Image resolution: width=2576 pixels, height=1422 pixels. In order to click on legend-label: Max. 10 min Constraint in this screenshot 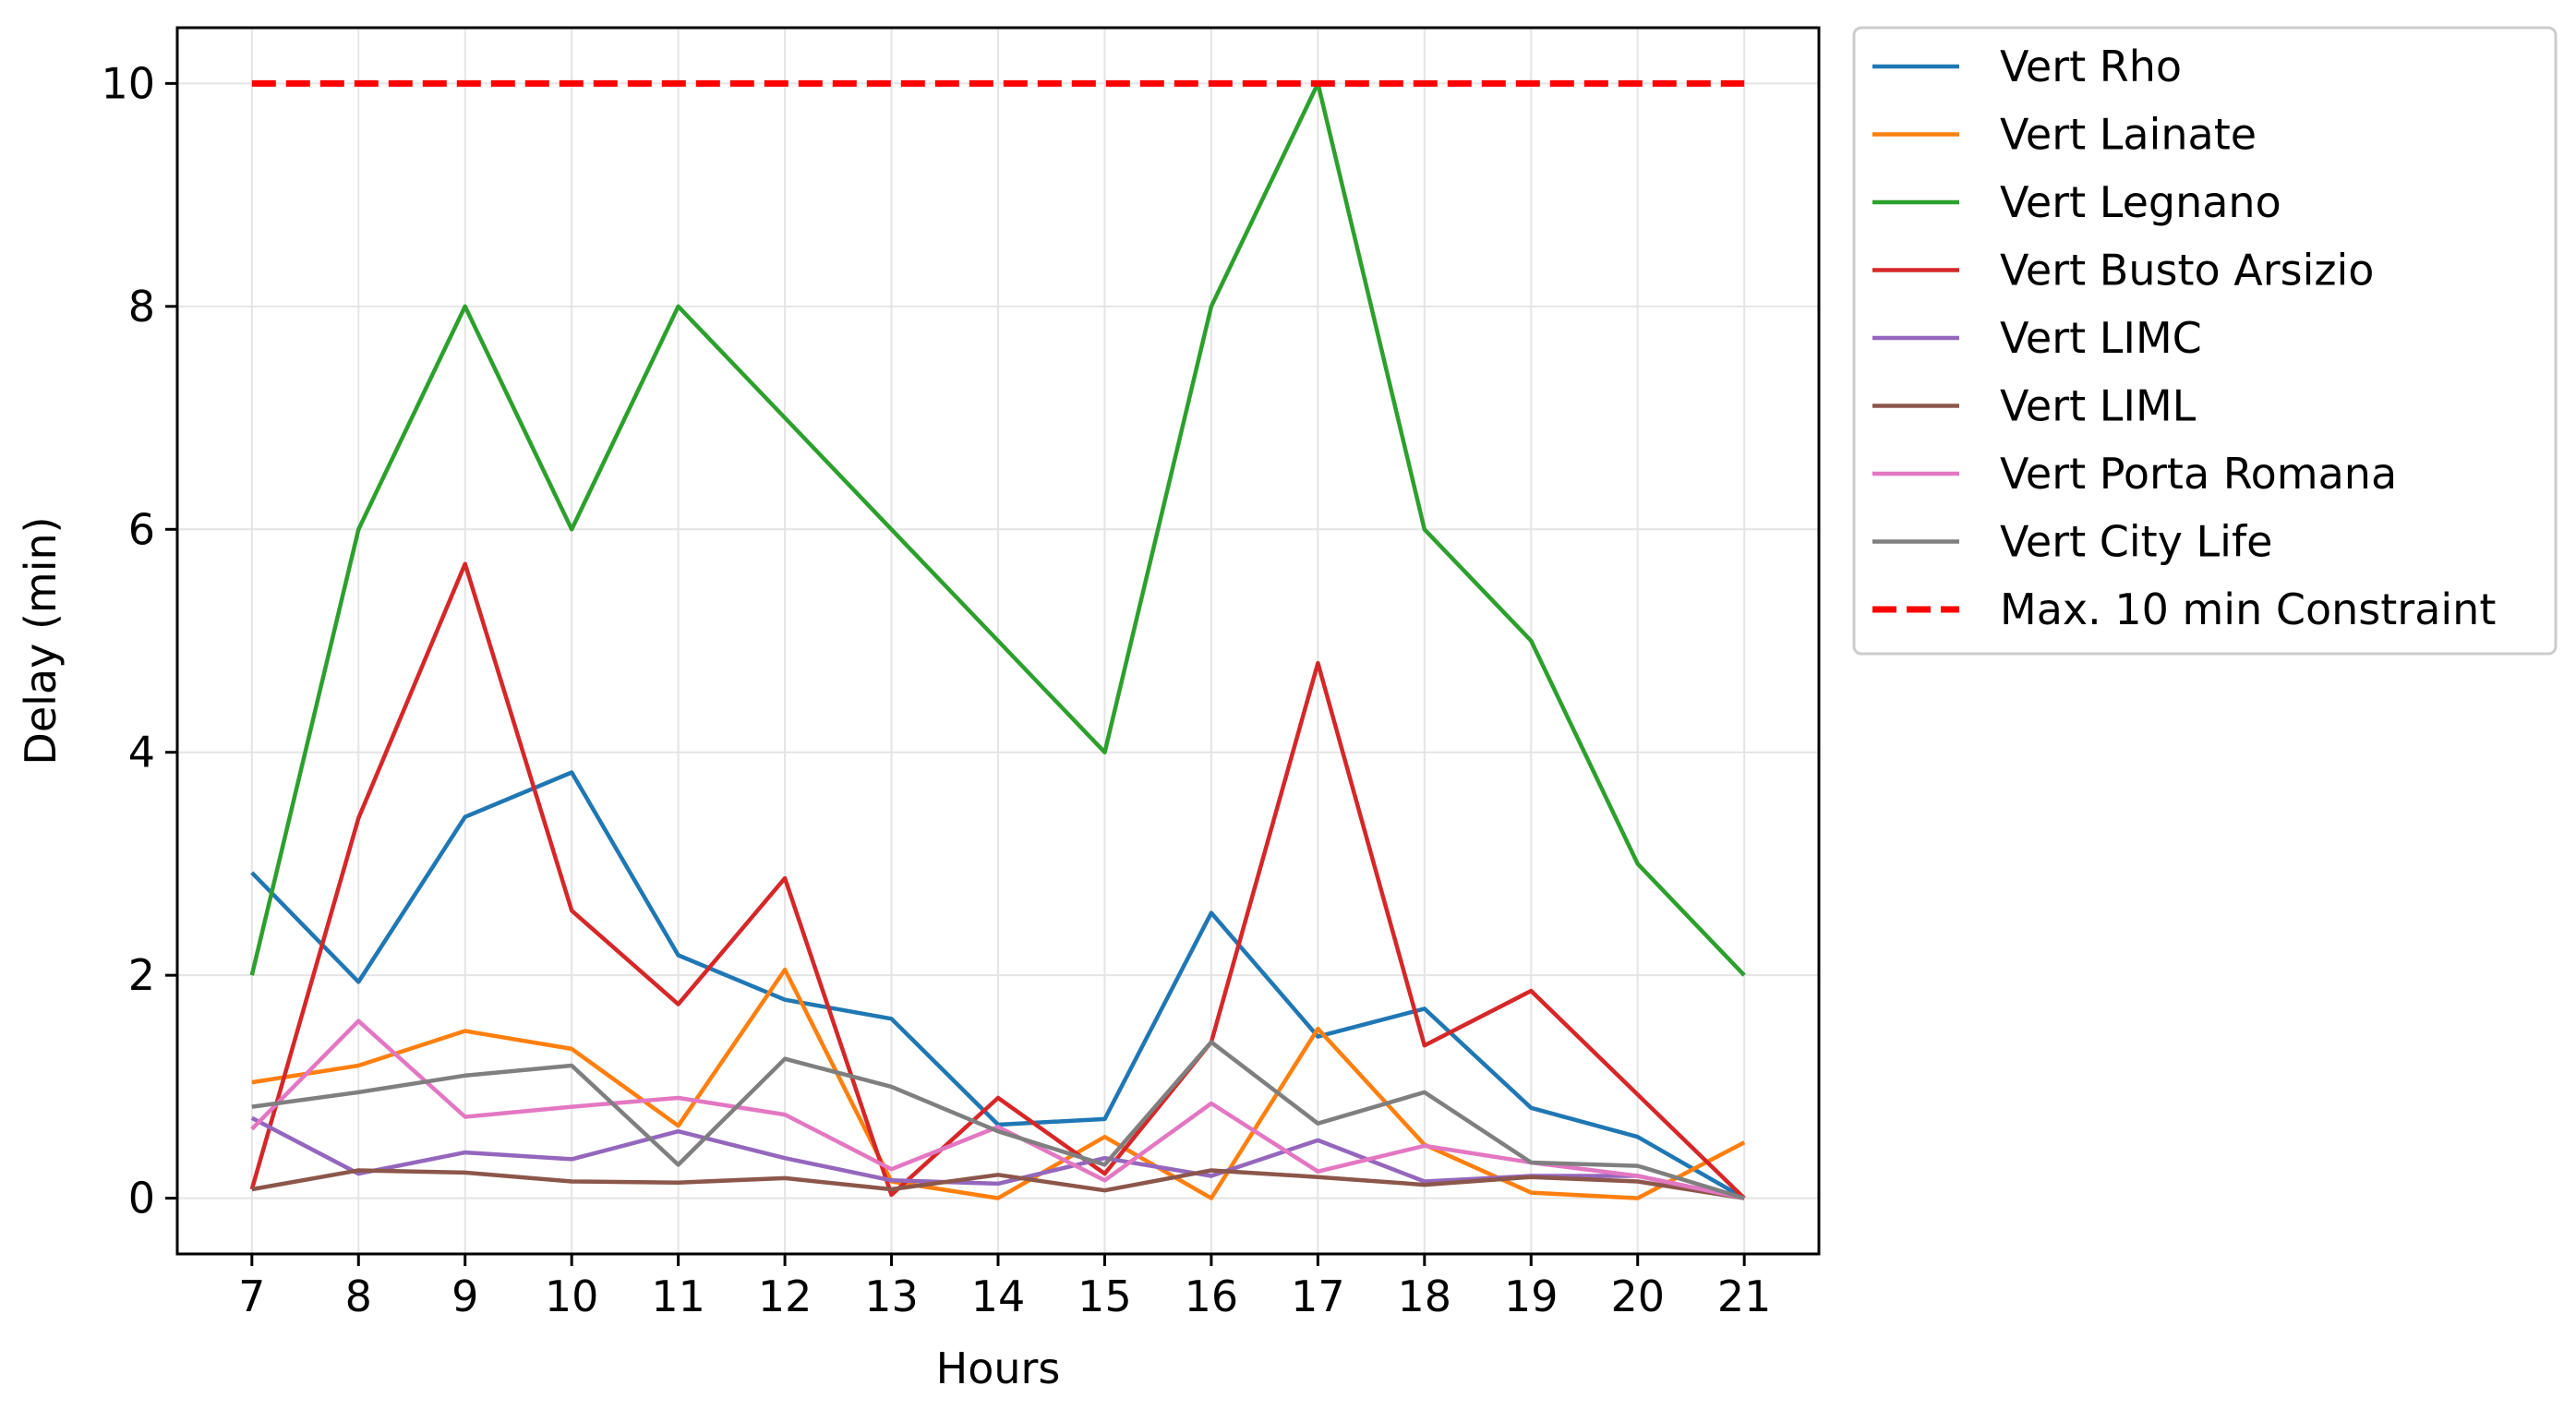, I will do `click(2248, 609)`.